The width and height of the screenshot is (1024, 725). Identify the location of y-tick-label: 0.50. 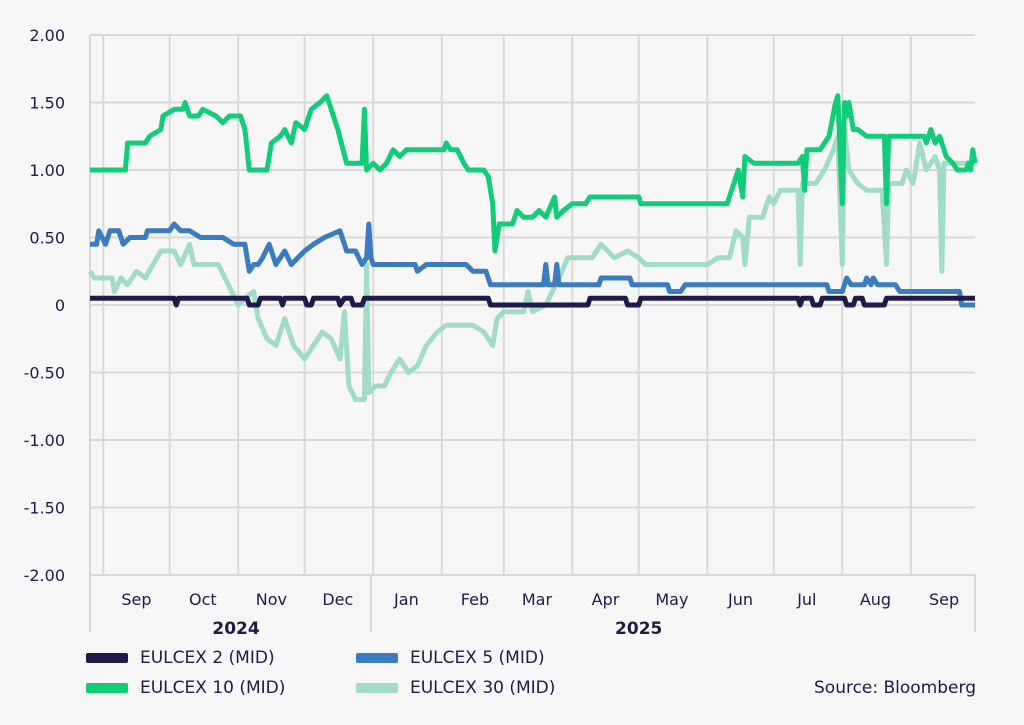
(47, 238).